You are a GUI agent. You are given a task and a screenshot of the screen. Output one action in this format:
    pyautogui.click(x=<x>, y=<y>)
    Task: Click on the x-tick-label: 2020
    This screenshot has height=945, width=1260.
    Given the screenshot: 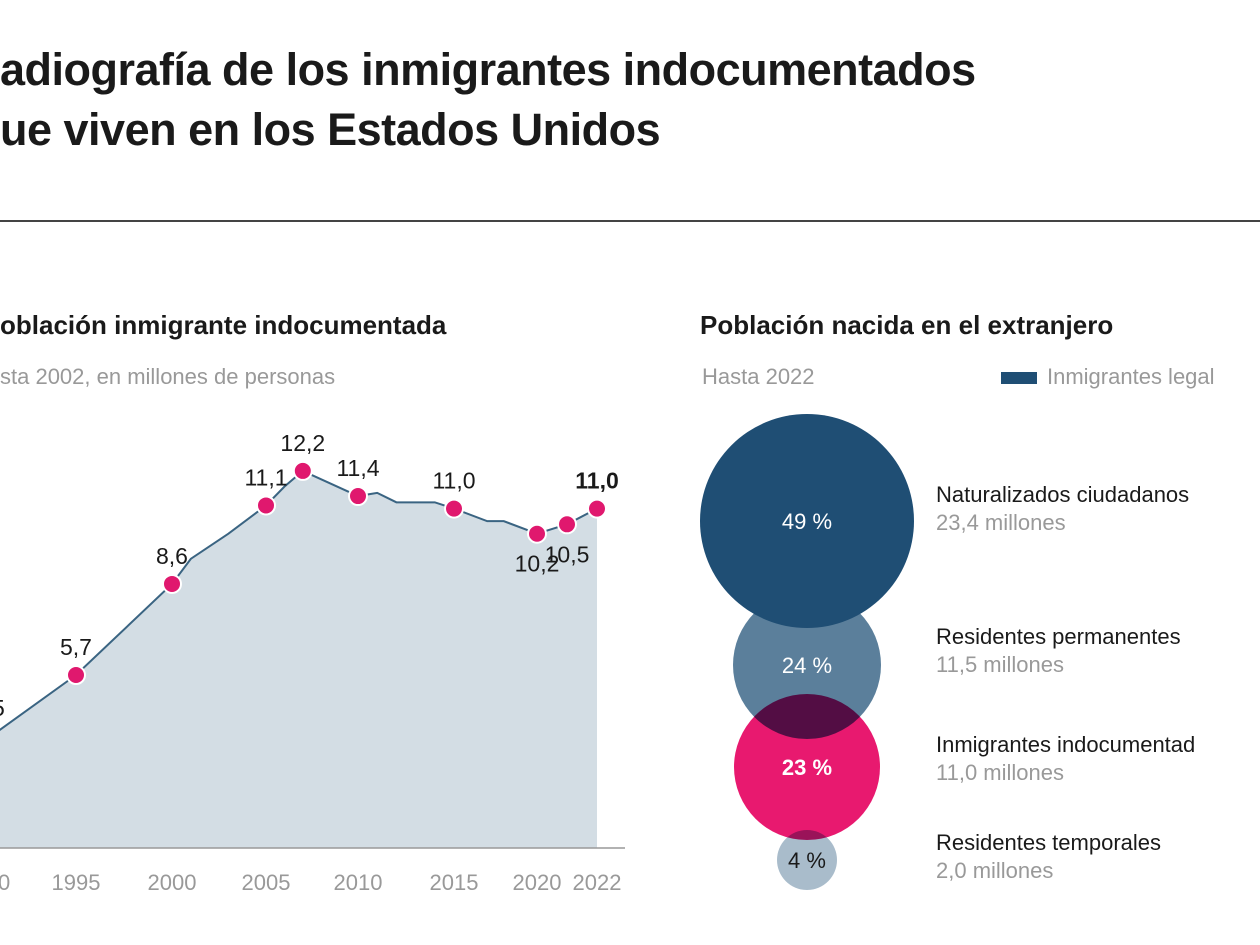 What is the action you would take?
    pyautogui.click(x=537, y=882)
    